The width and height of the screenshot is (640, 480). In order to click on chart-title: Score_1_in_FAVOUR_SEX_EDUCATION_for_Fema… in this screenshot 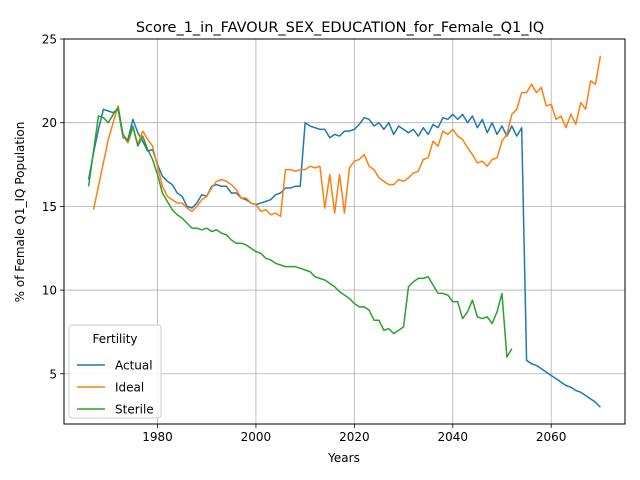, I will do `click(340, 28)`.